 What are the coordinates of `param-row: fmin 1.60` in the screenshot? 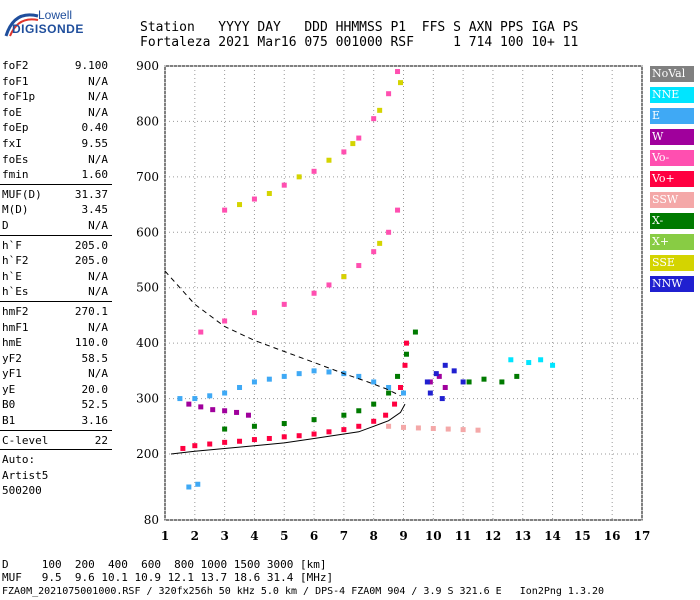 It's located at (56, 175).